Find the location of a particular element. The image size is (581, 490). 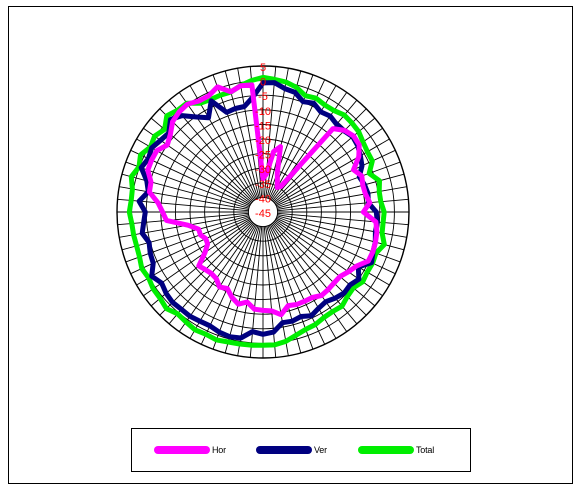

legend-label-ver: Ver is located at coordinates (320, 450).